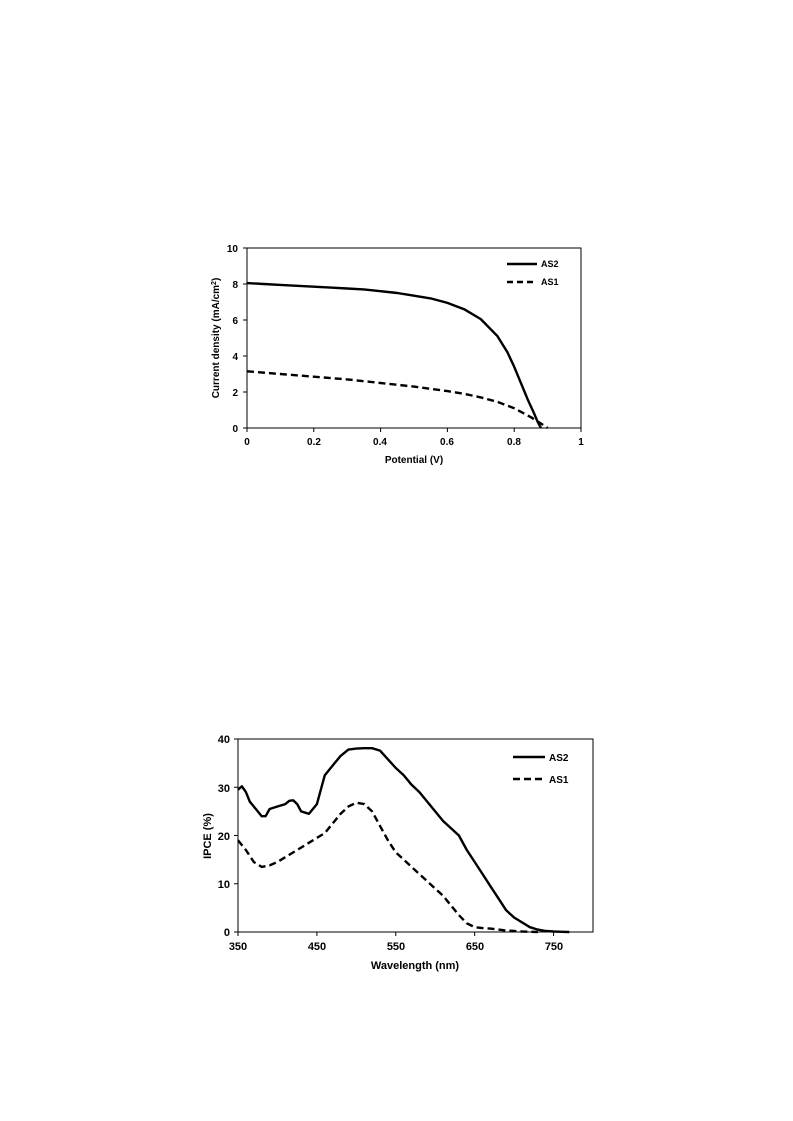  I want to click on ipce-legend: AS2 AS1, so click(541, 769).